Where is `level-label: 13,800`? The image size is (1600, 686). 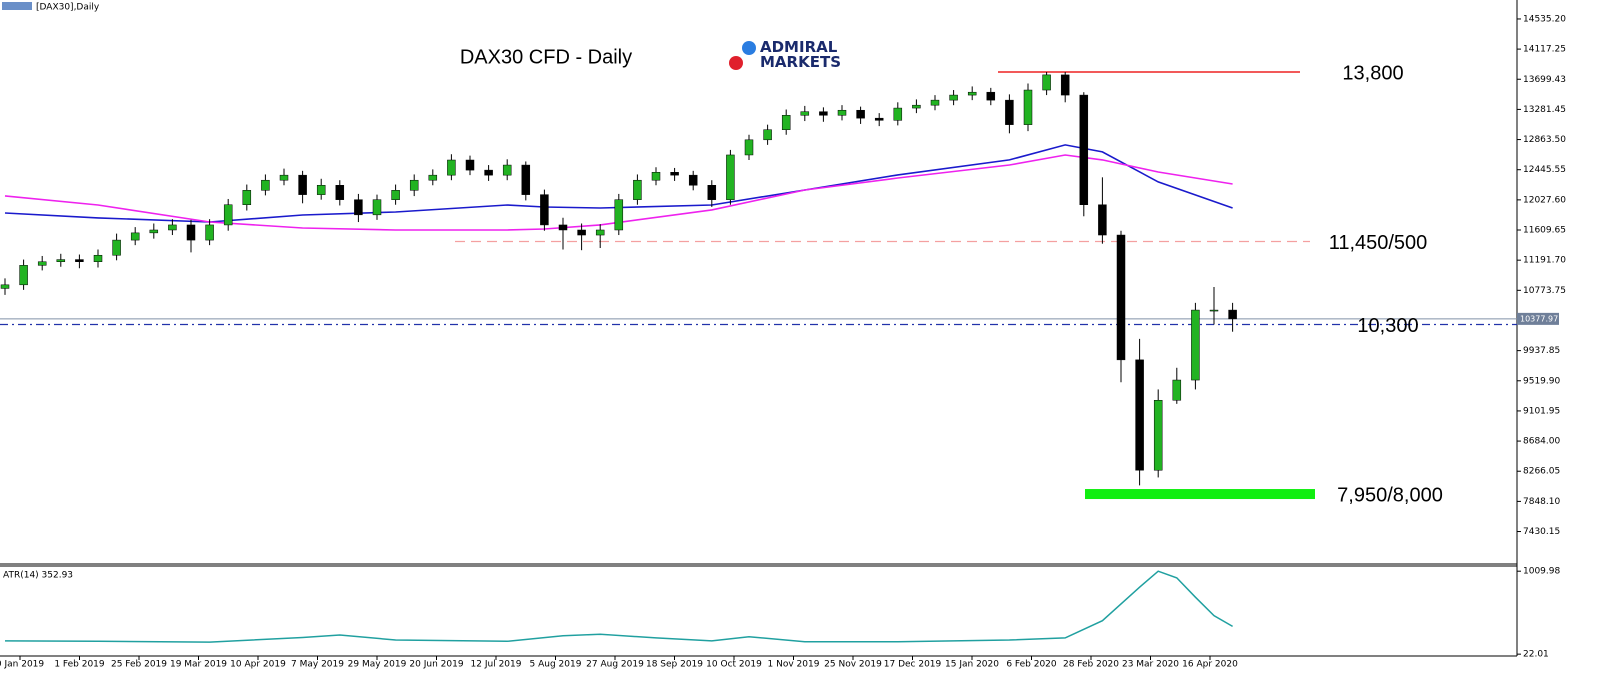 level-label: 13,800 is located at coordinates (1372, 73).